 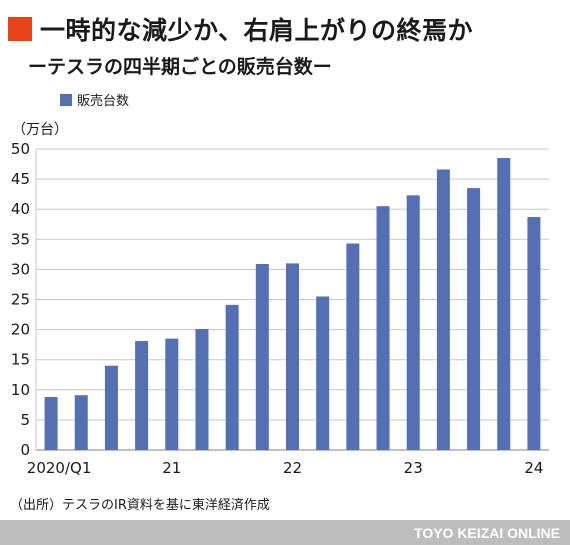 What do you see at coordinates (20, 149) in the screenshot?
I see `y-tick-label: 50` at bounding box center [20, 149].